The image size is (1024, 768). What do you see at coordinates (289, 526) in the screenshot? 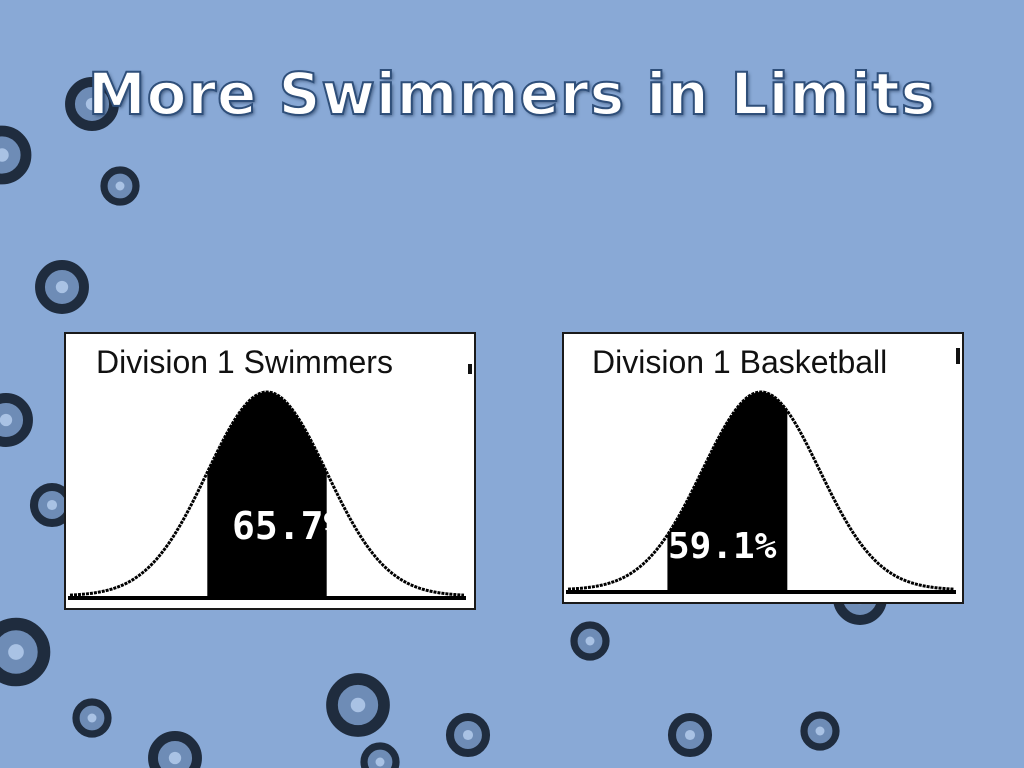
I see `shaded-percent-label-swimmers: 65.7%` at bounding box center [289, 526].